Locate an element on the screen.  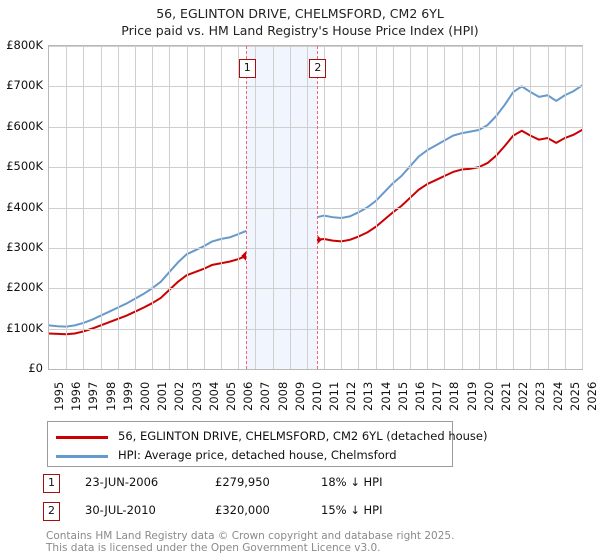
x-axis-tick-label: 1998 is located at coordinates (110, 396).